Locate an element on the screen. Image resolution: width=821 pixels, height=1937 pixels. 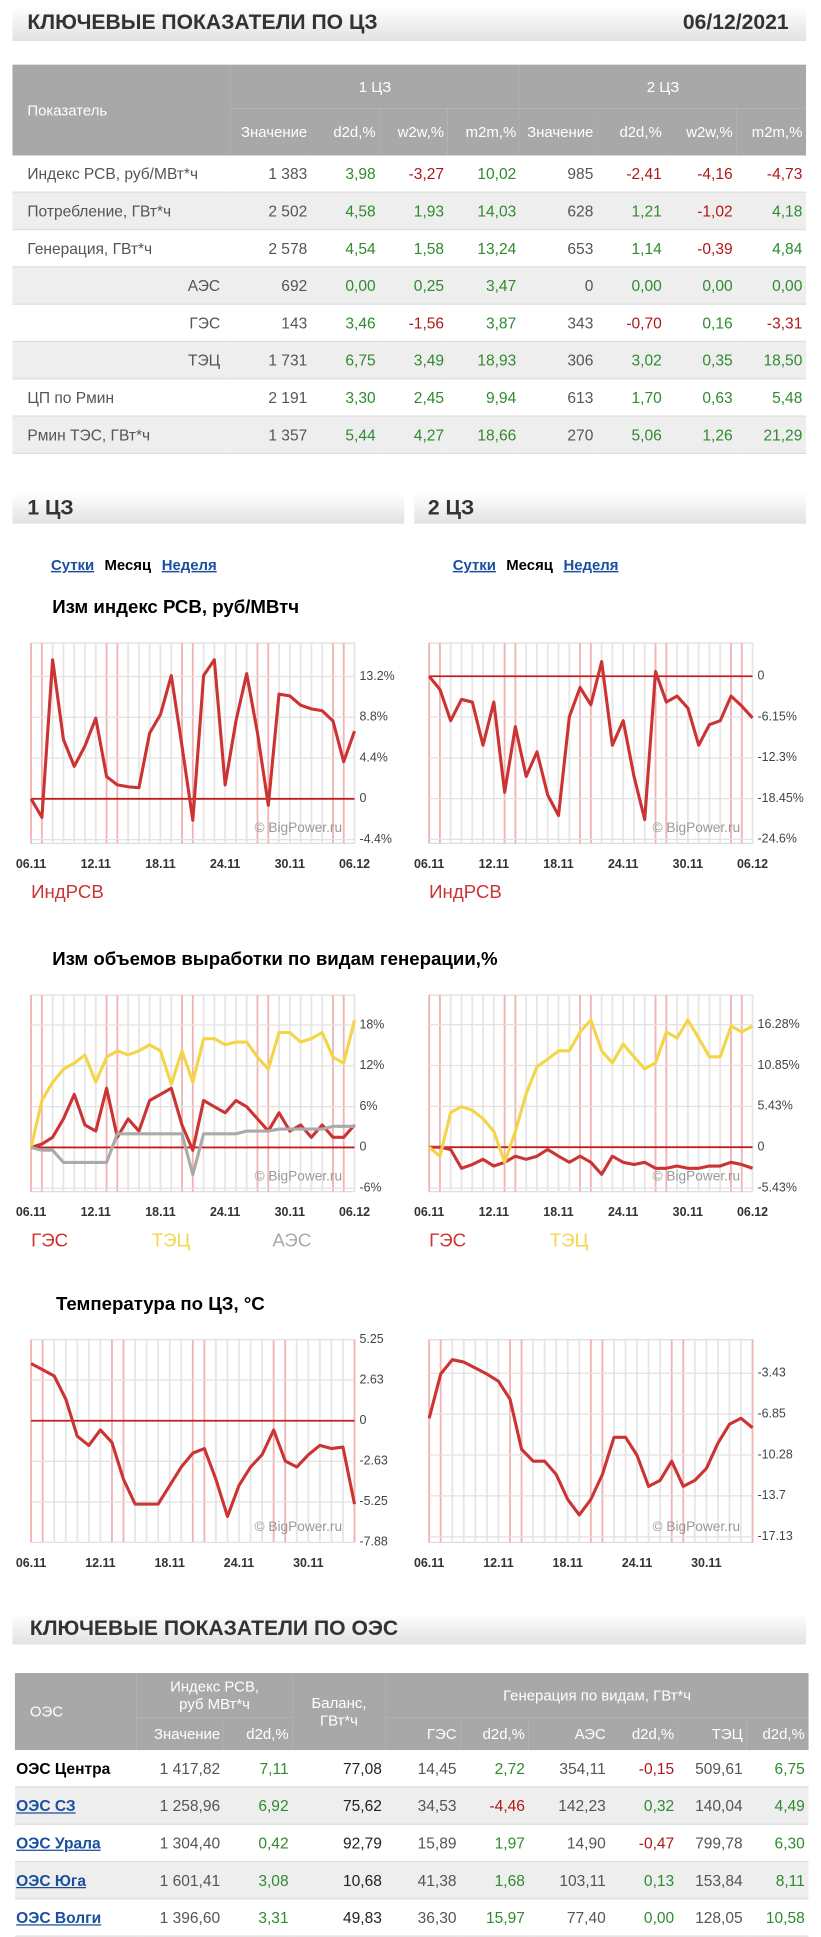
row-link: ОЭС Волги is located at coordinates (59, 1917).